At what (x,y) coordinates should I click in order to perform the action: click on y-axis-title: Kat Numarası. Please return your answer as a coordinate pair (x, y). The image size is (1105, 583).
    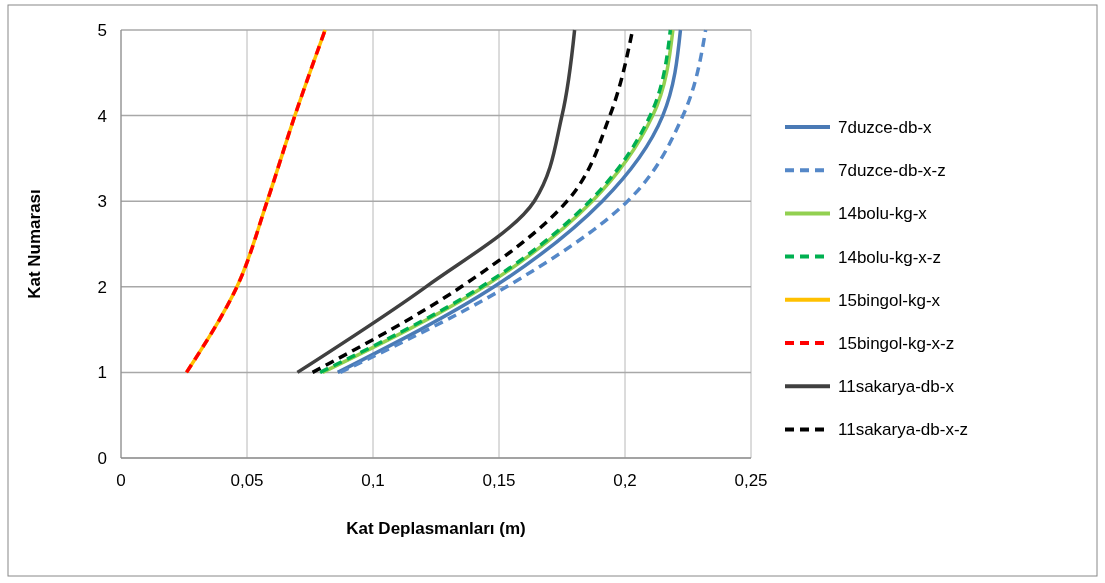
    Looking at the image, I should click on (34, 244).